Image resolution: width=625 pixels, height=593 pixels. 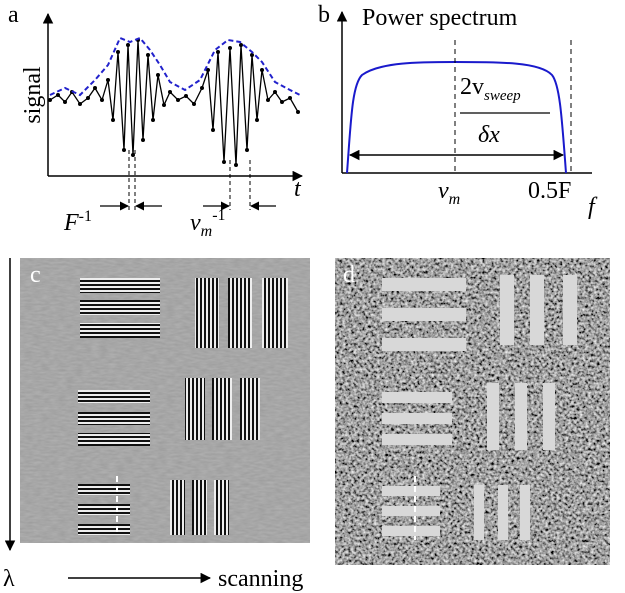 I want to click on guides, so click(x=189, y=180).